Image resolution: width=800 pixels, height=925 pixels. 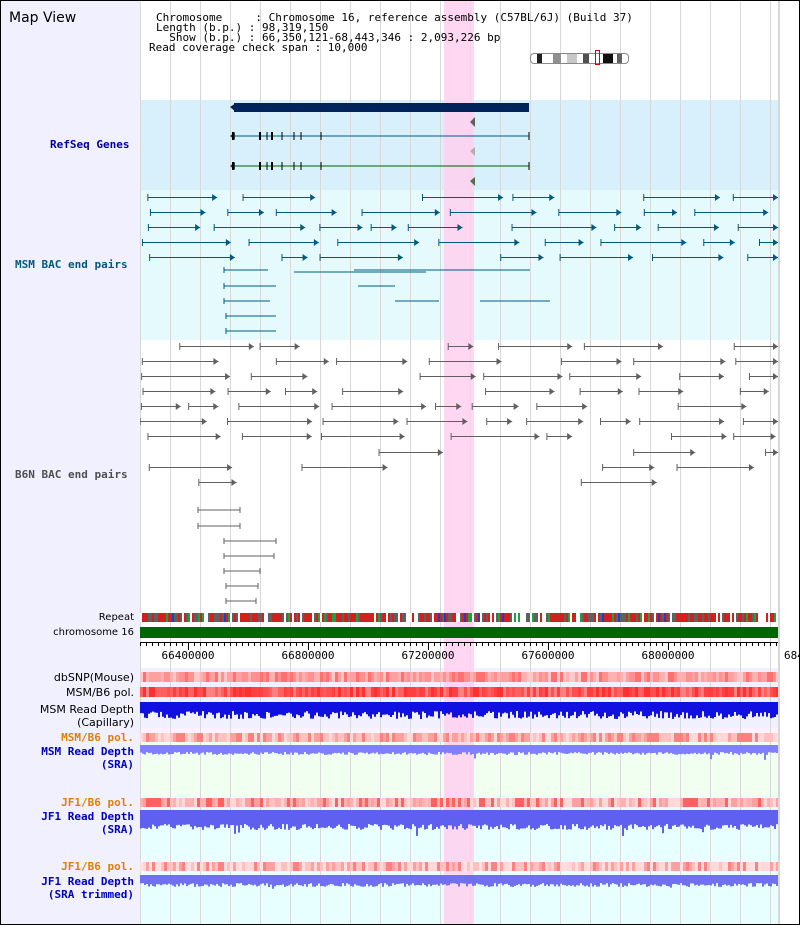 What do you see at coordinates (242, 27) in the screenshot?
I see `info-length: Length (b.p.) : 98,319,150` at bounding box center [242, 27].